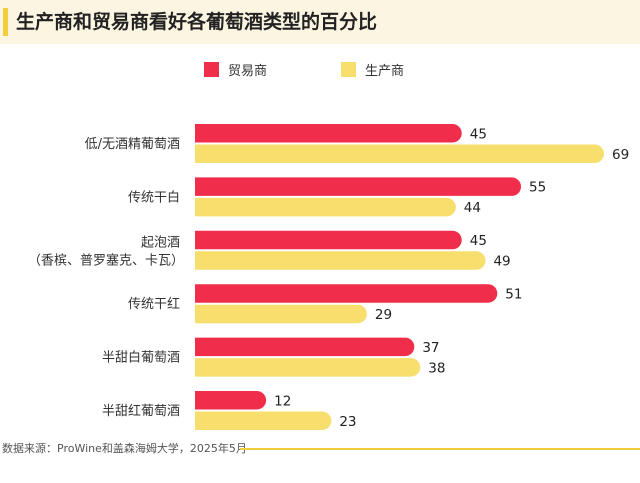  Describe the element at coordinates (106, 260) in the screenshot. I see `category-label-line: （香槟、普罗塞克、卡瓦）` at that location.